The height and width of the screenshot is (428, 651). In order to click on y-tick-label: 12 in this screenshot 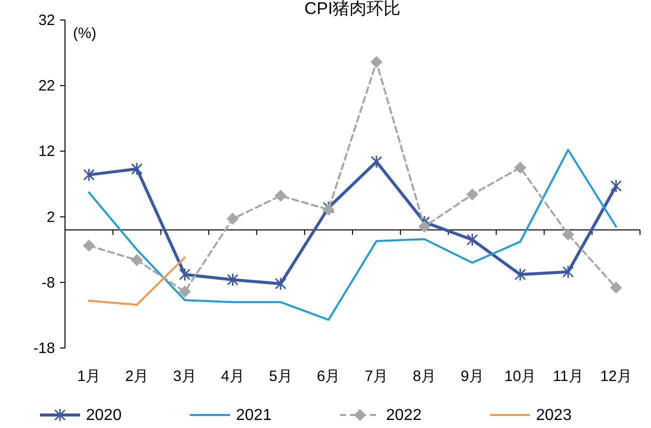, I will do `click(46, 151)`.